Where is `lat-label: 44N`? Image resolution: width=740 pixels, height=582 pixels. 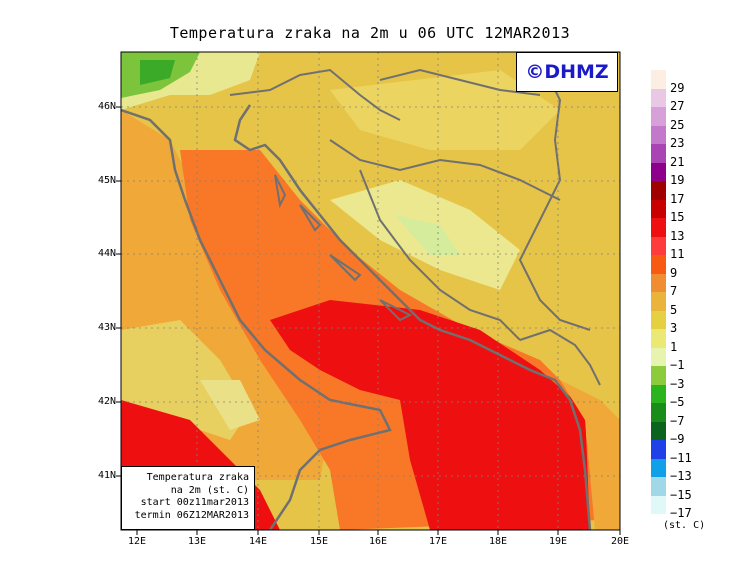
lat-label: 44N is located at coordinates (106, 253).